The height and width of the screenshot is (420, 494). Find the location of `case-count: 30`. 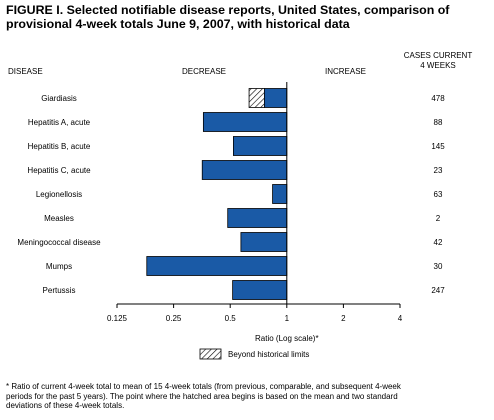

case-count: 30 is located at coordinates (438, 266).